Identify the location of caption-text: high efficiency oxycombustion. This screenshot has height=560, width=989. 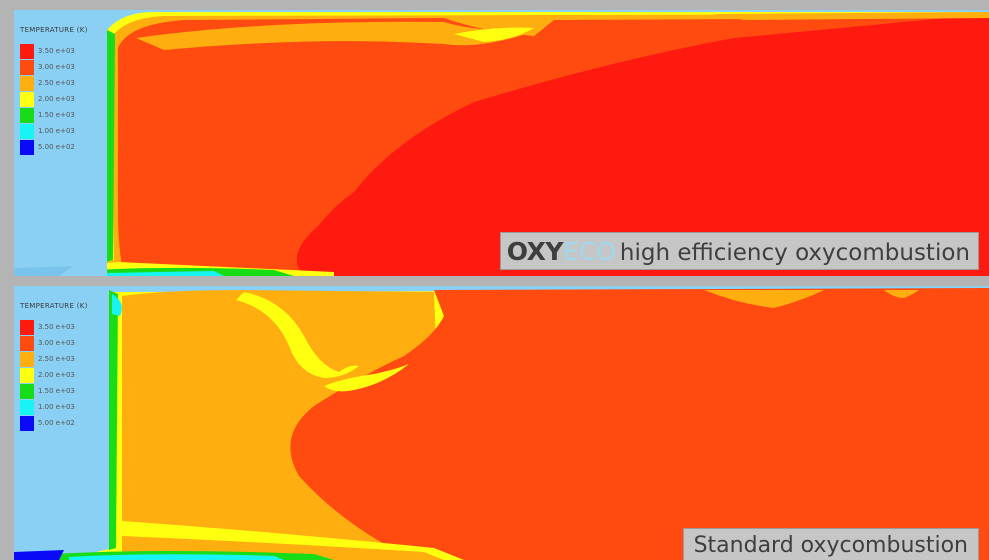
(794, 253).